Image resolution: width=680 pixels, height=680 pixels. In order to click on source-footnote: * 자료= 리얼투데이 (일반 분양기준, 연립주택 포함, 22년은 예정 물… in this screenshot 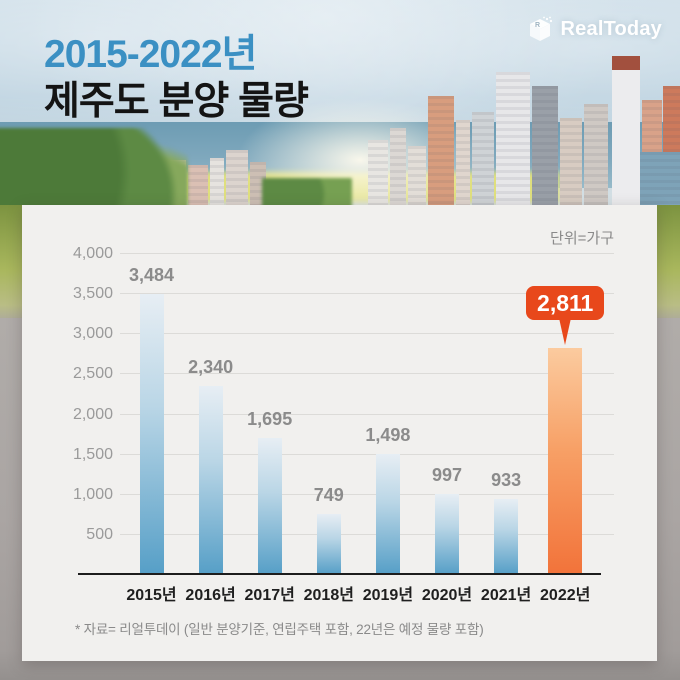, I will do `click(279, 629)`.